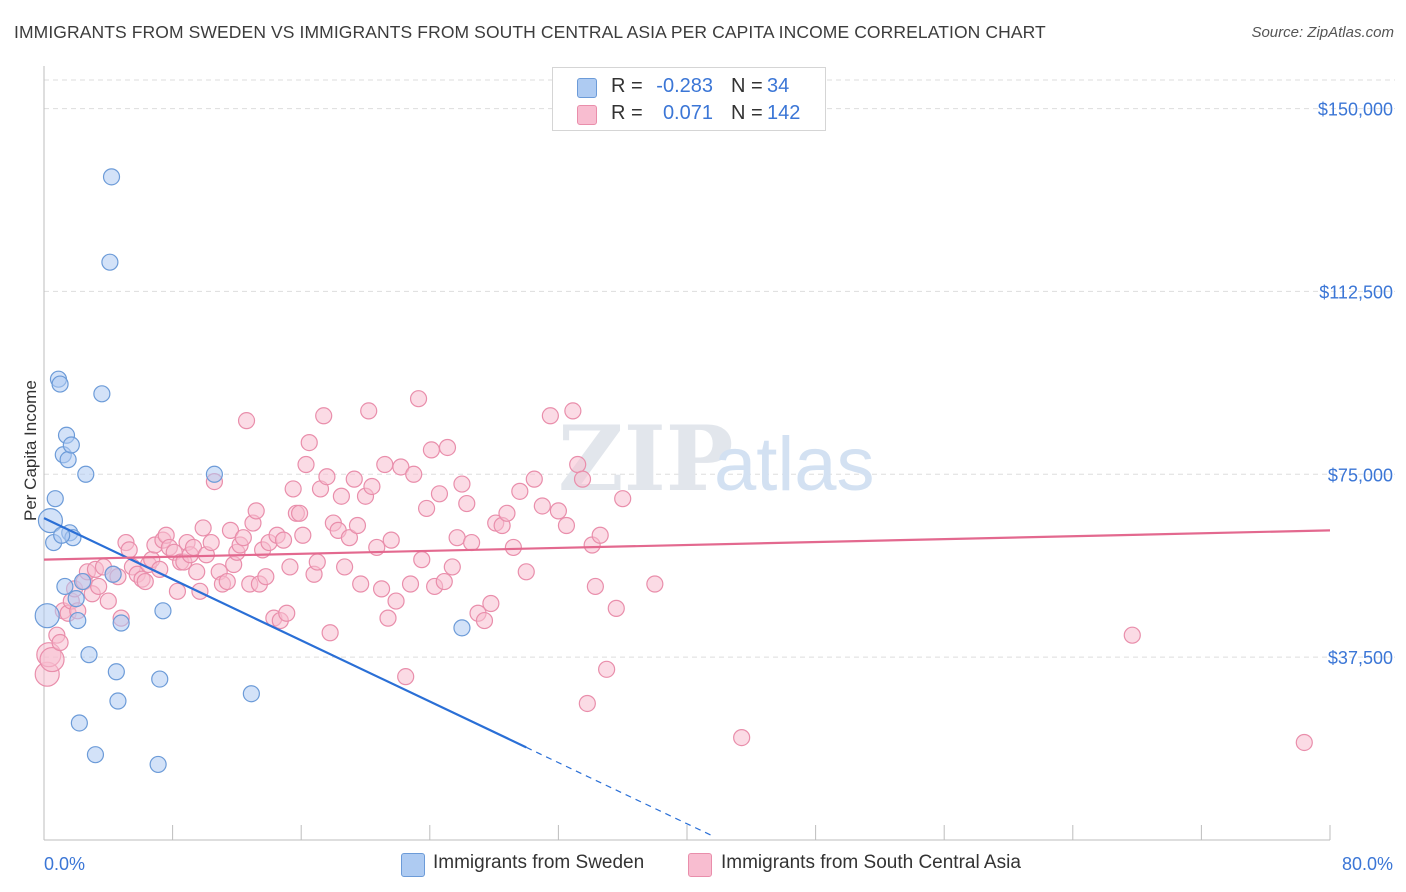 The width and height of the screenshot is (1406, 892). What do you see at coordinates (684, 86) in the screenshot?
I see `legend-r-value-sweden: -0.283` at bounding box center [684, 86].